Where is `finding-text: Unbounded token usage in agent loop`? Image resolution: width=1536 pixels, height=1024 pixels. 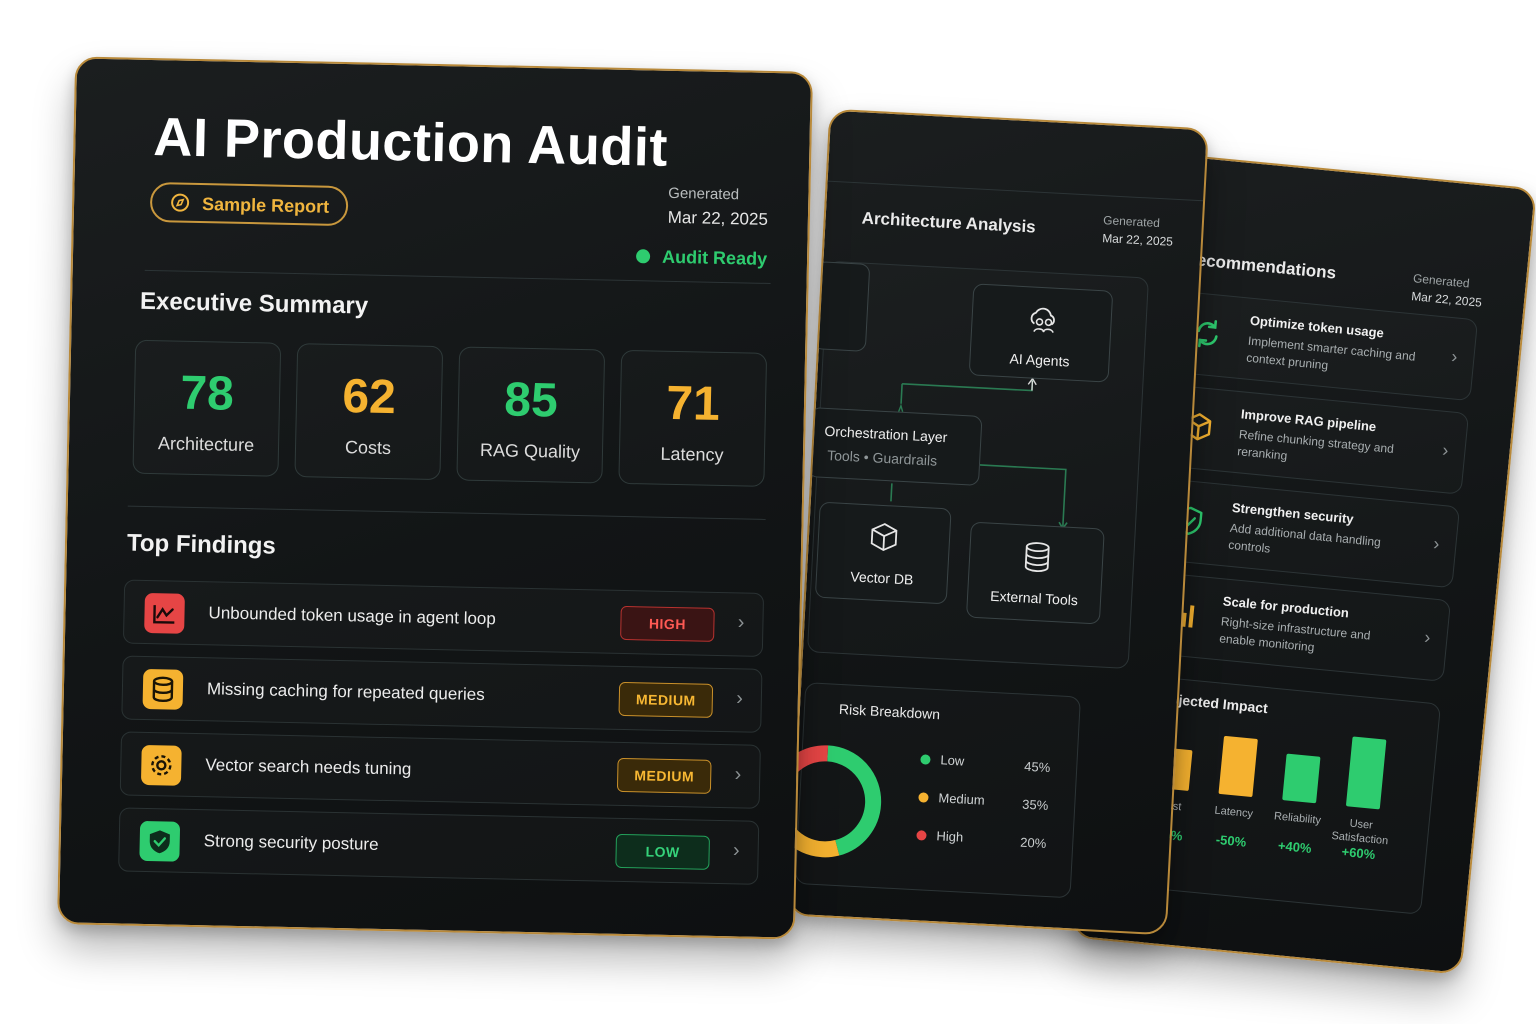 finding-text: Unbounded token usage in agent loop is located at coordinates (352, 616).